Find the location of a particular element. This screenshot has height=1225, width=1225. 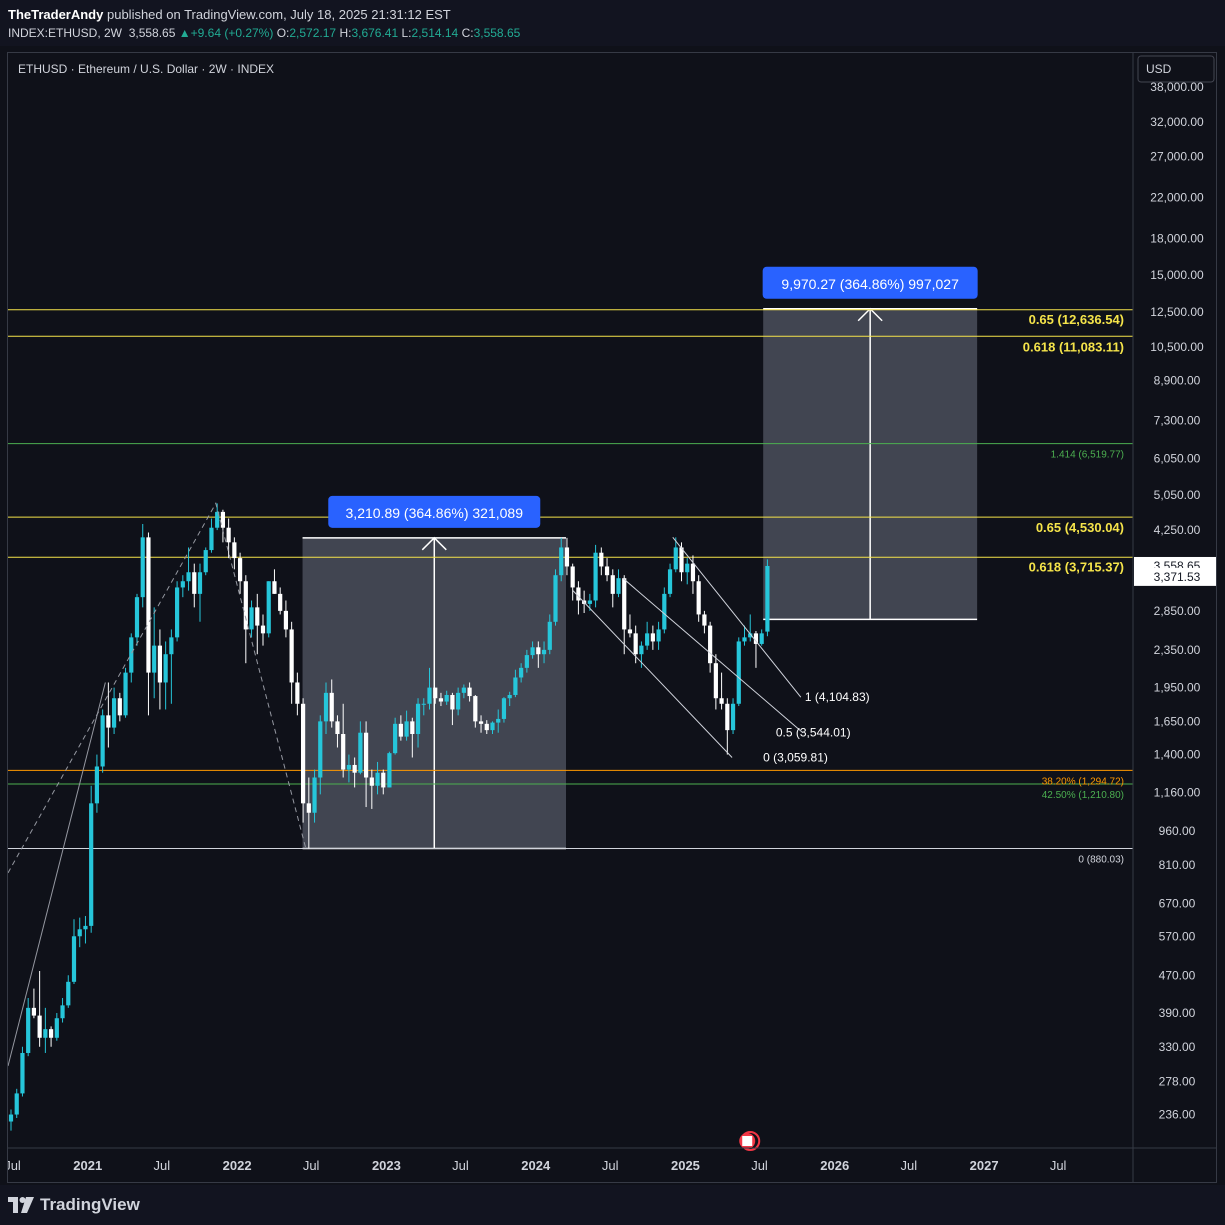

tradingview-logo: TradingView is located at coordinates (74, 1205).